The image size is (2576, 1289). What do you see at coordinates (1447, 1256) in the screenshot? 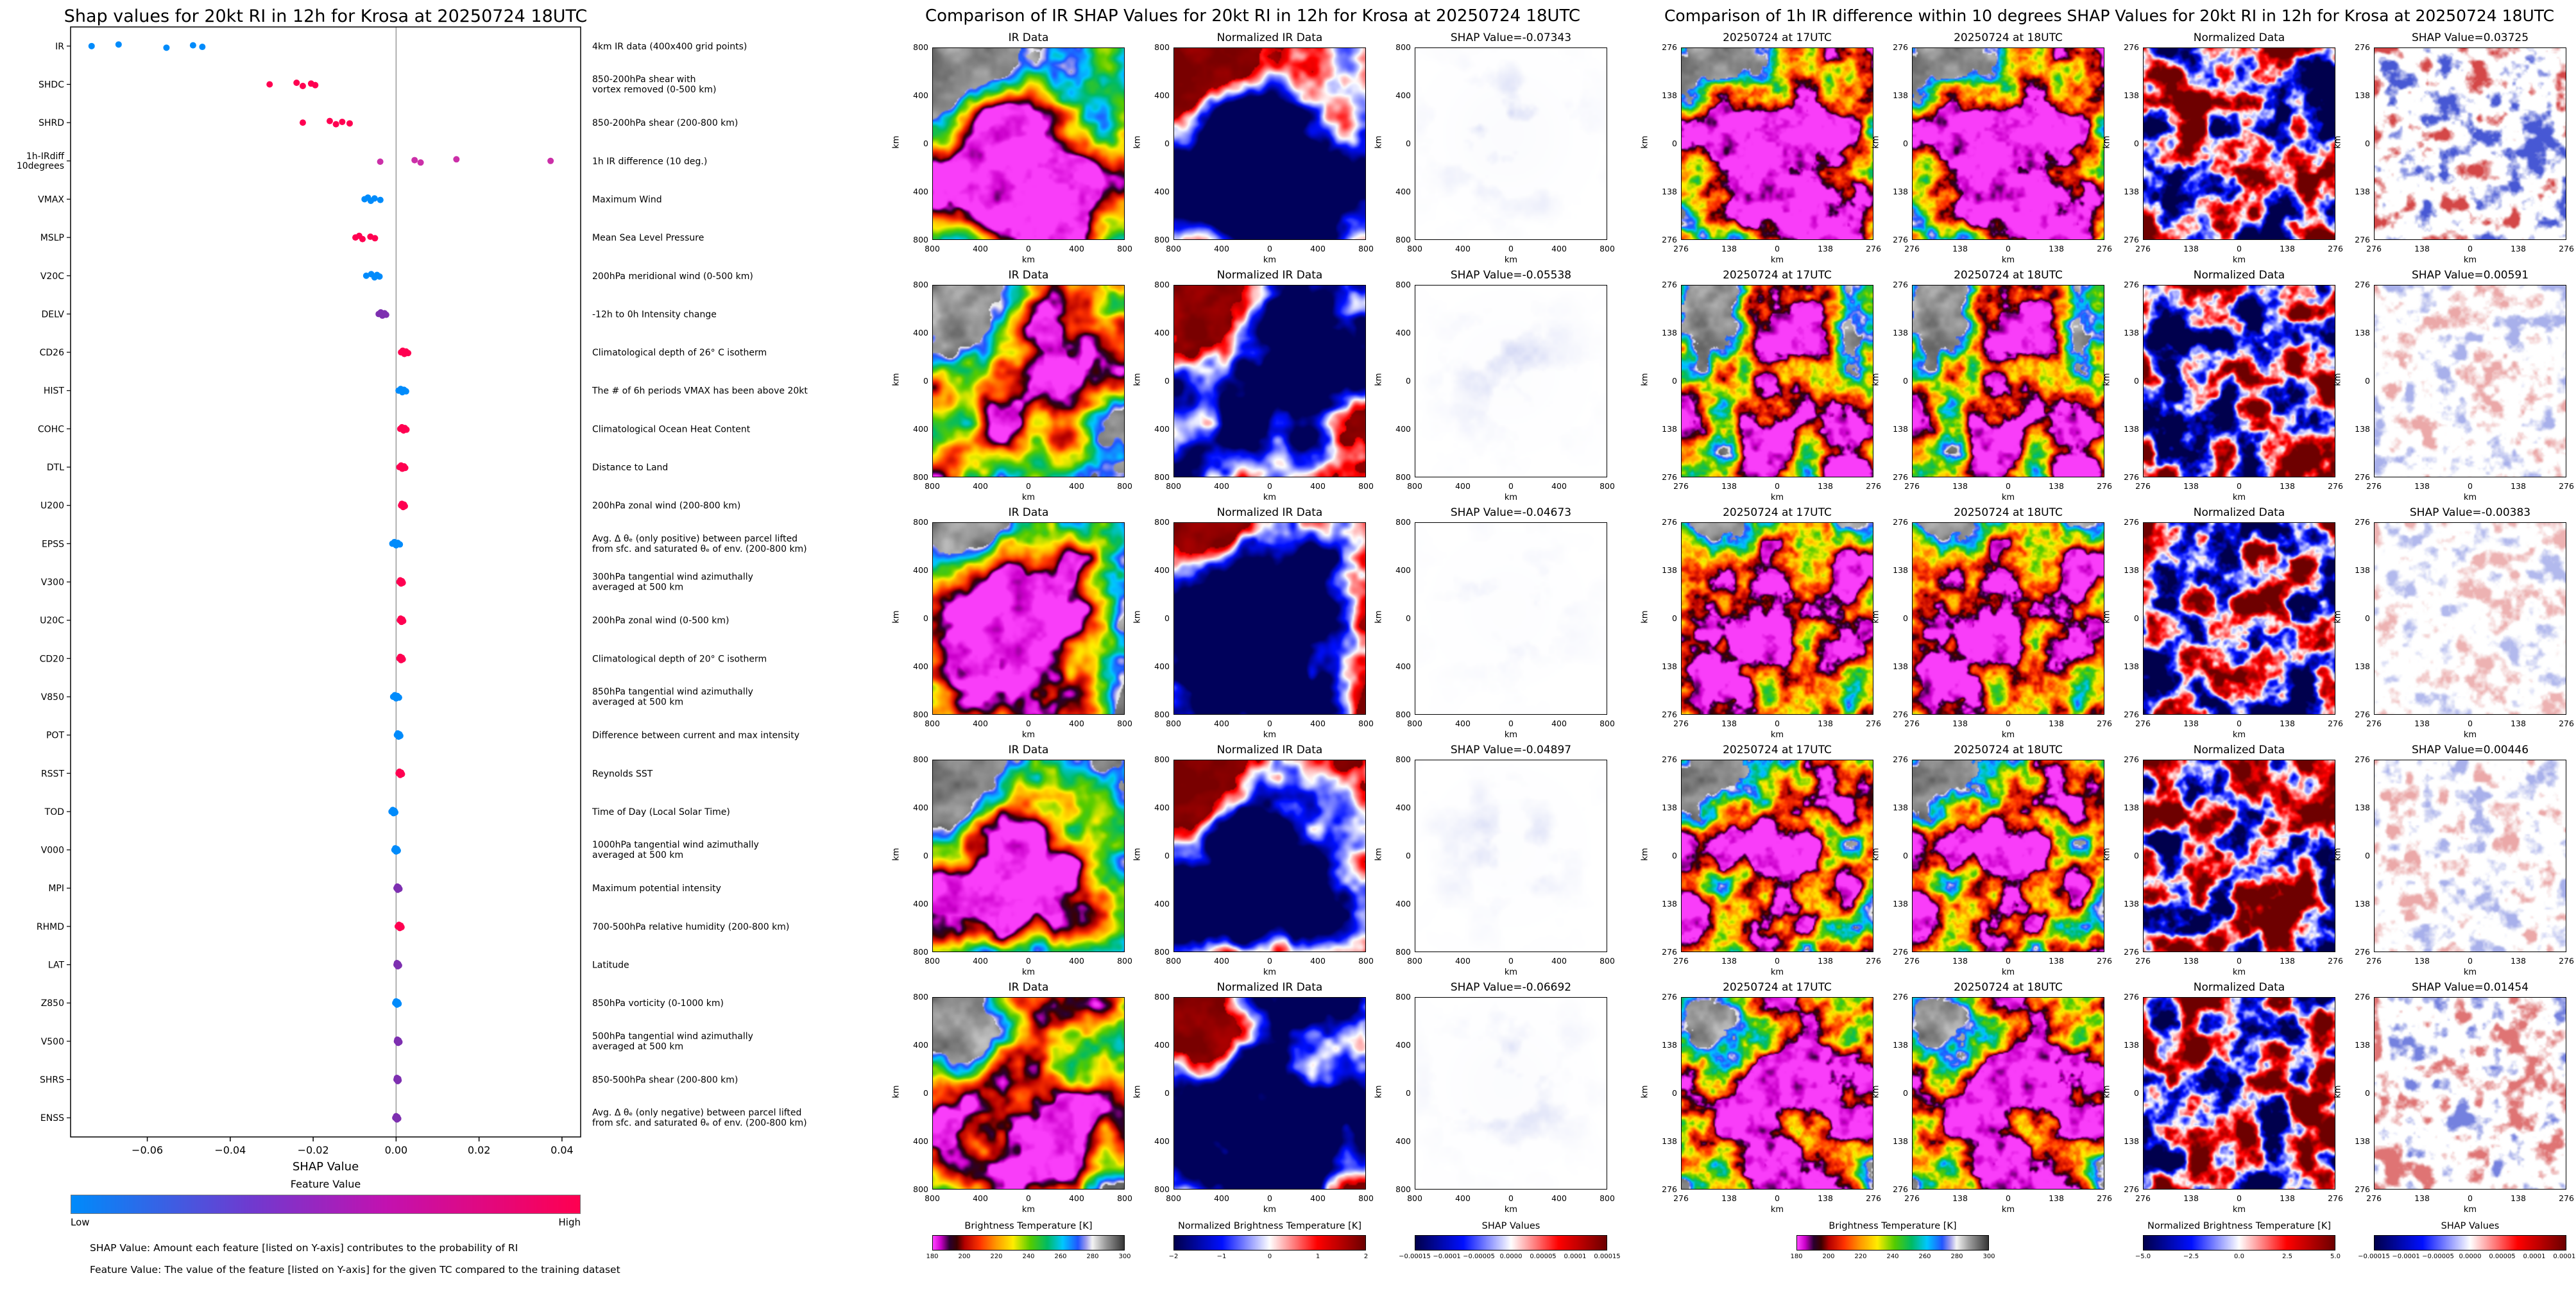
I see `colorbar-tick-label: −0.0001` at bounding box center [1447, 1256].